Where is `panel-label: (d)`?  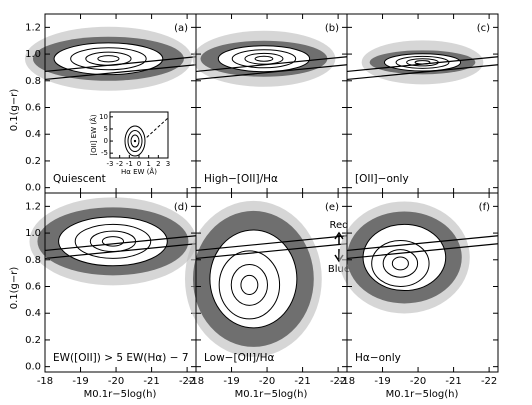
panel-label: (d) is located at coordinates (181, 207).